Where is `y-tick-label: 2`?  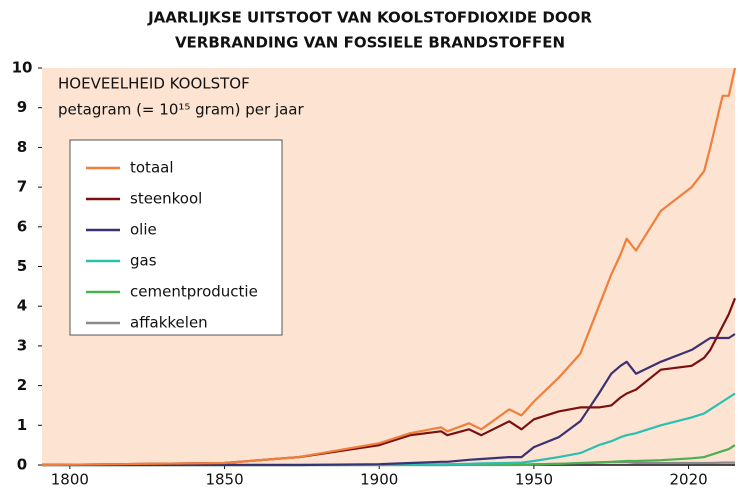
y-tick-label: 2 is located at coordinates (22, 385).